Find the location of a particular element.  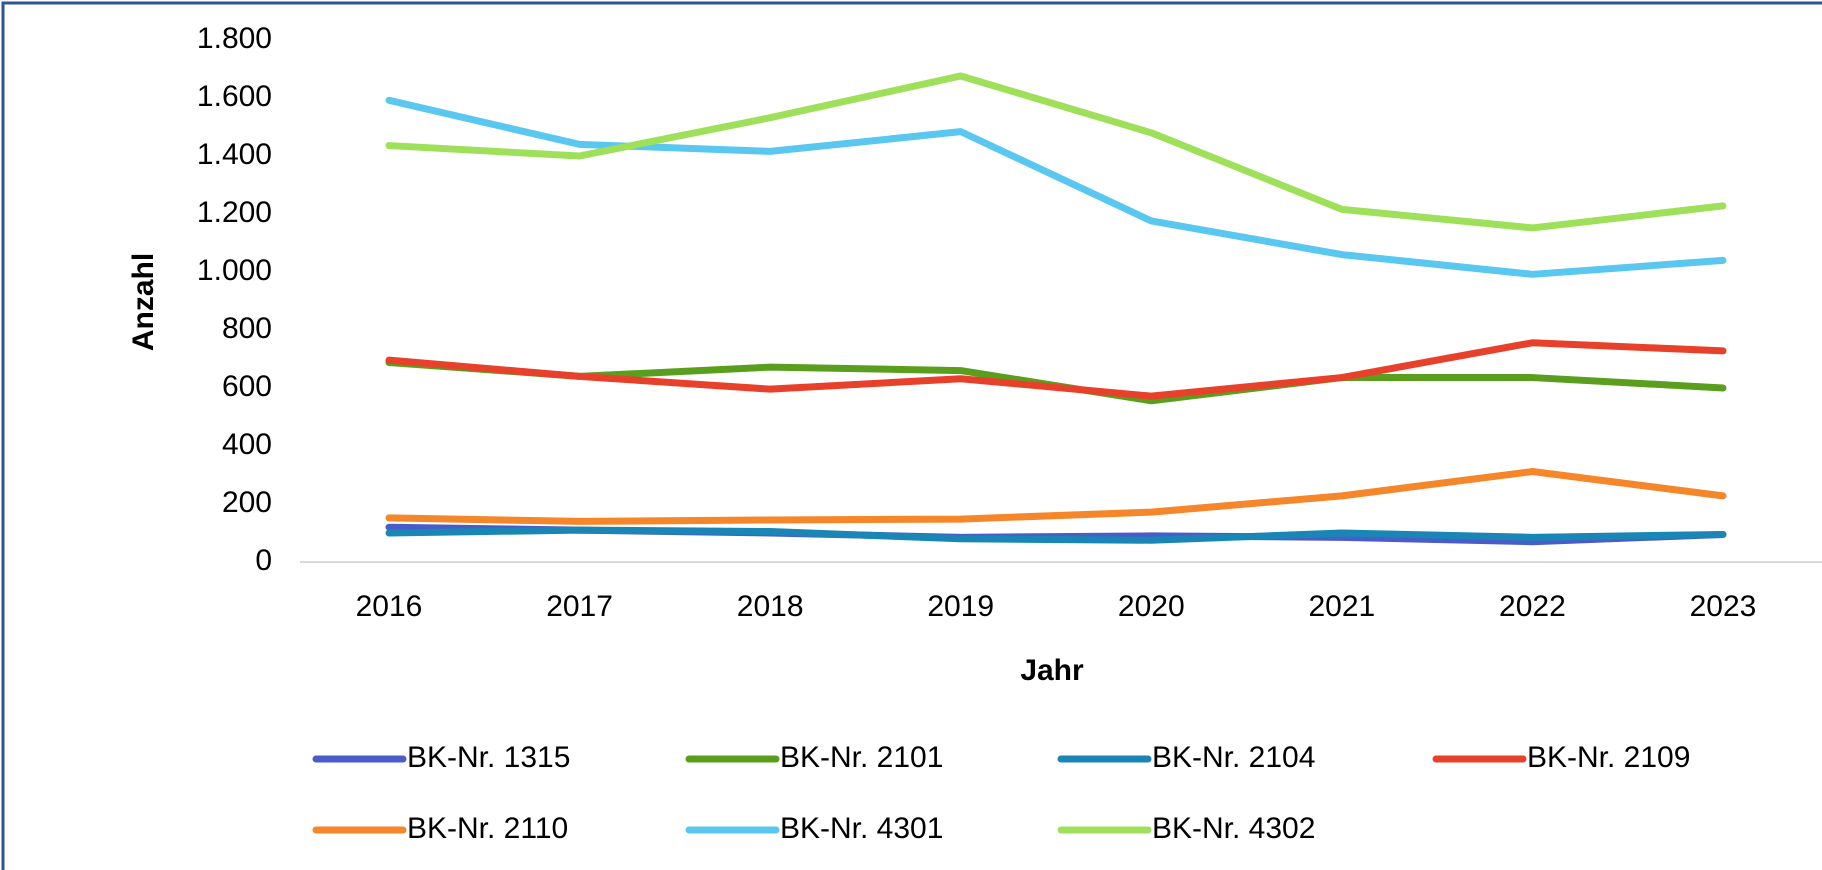

x-tick-label: 2021 is located at coordinates (1341, 606).